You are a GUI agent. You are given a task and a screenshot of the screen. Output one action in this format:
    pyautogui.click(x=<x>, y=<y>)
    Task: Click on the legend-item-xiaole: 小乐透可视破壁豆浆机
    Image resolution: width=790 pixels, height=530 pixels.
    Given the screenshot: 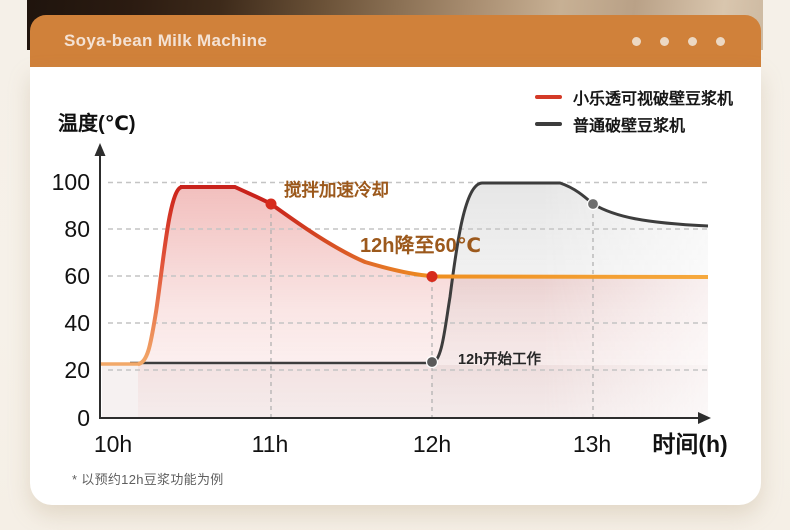 What is the action you would take?
    pyautogui.click(x=634, y=96)
    